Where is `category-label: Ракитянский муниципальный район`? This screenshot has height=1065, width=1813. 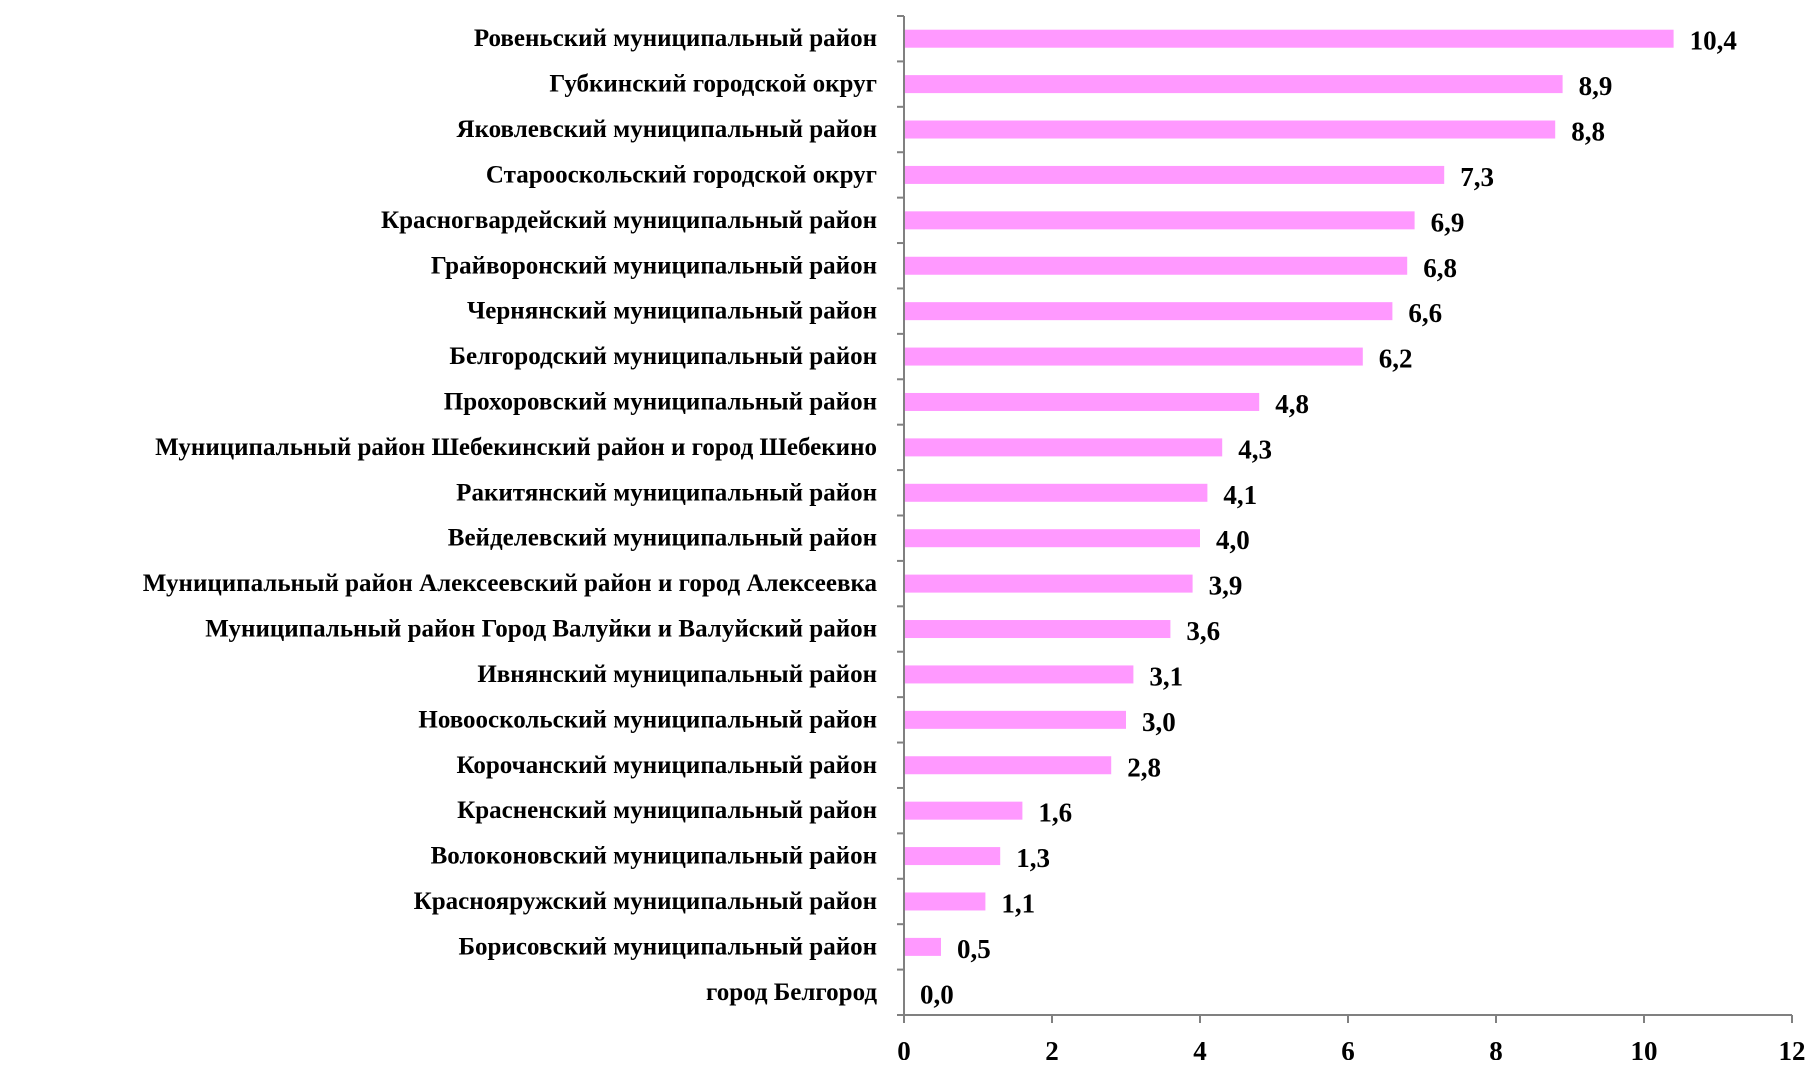
category-label: Ракитянский муниципальный район is located at coordinates (666, 492).